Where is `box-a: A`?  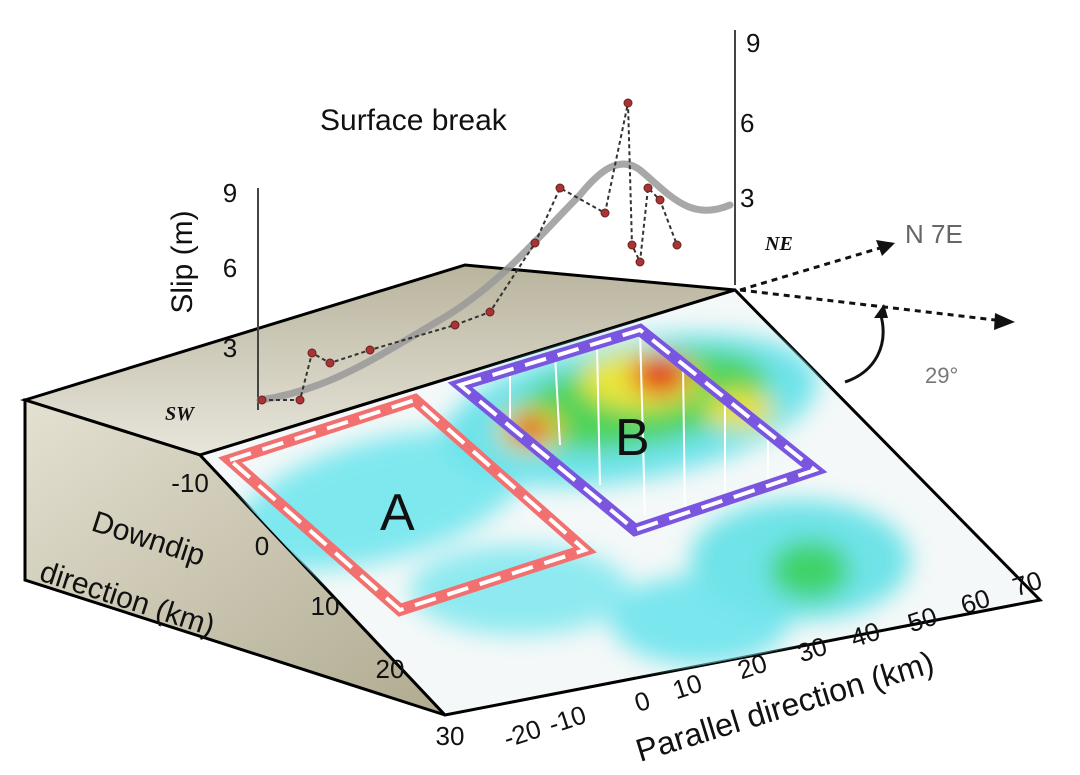 box-a: A is located at coordinates (407, 505).